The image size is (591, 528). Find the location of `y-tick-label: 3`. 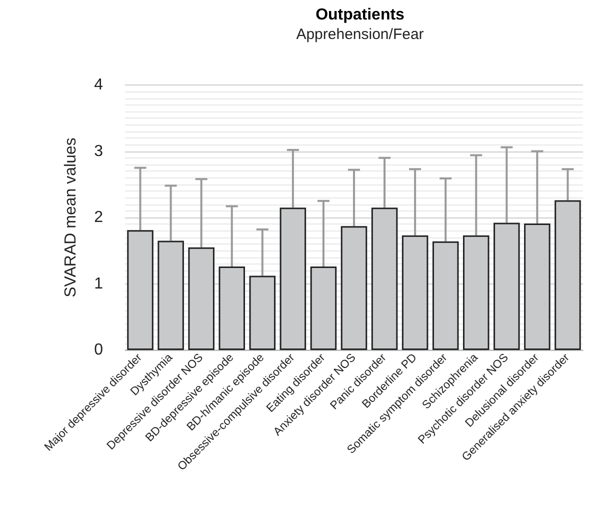

y-tick-label: 3 is located at coordinates (99, 151).